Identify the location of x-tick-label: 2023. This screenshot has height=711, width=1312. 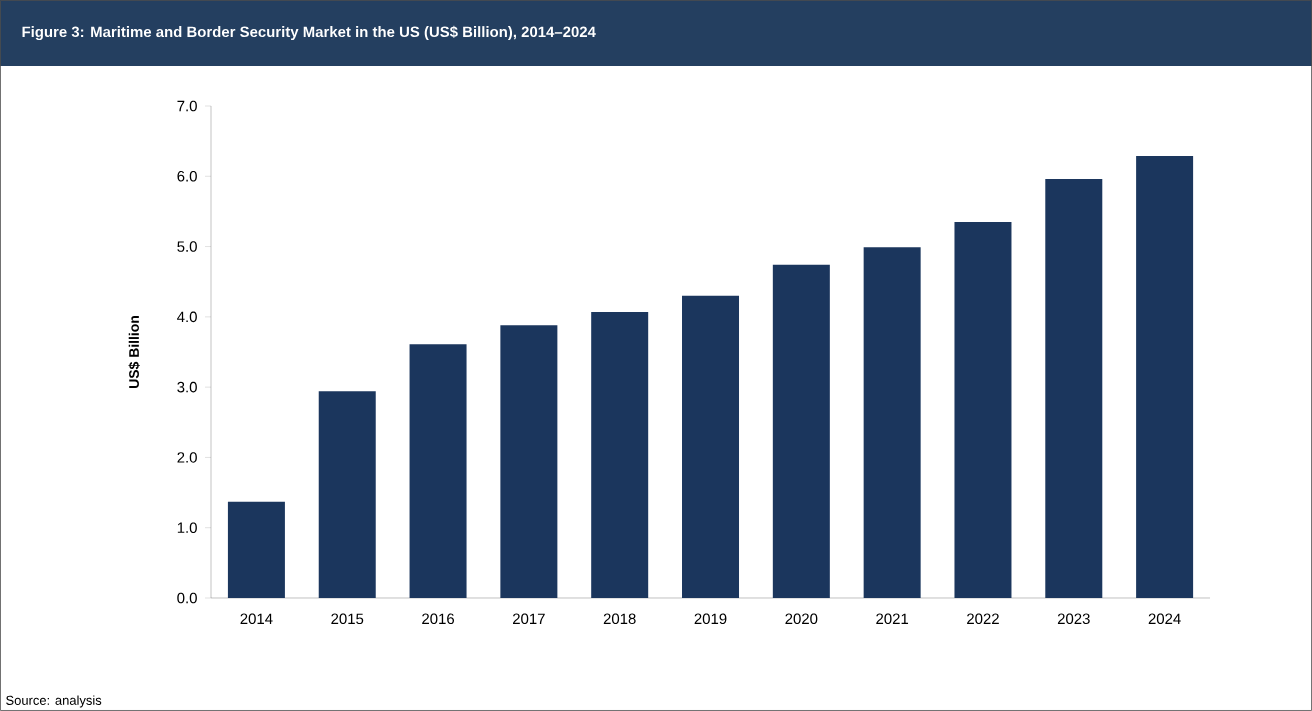
(1073, 619).